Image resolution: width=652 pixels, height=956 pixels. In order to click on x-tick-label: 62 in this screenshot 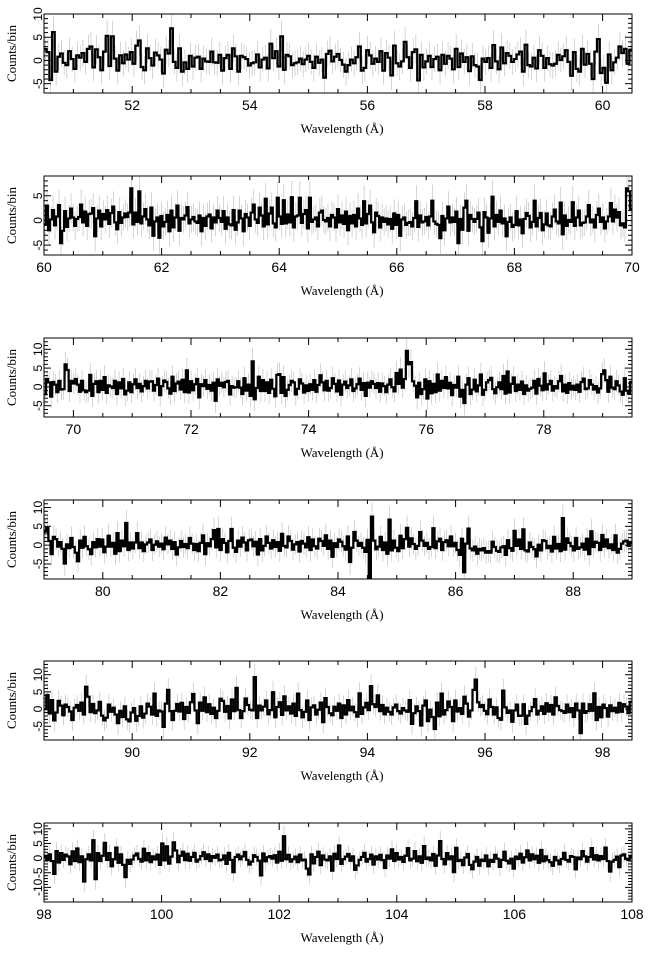, I will do `click(162, 267)`.